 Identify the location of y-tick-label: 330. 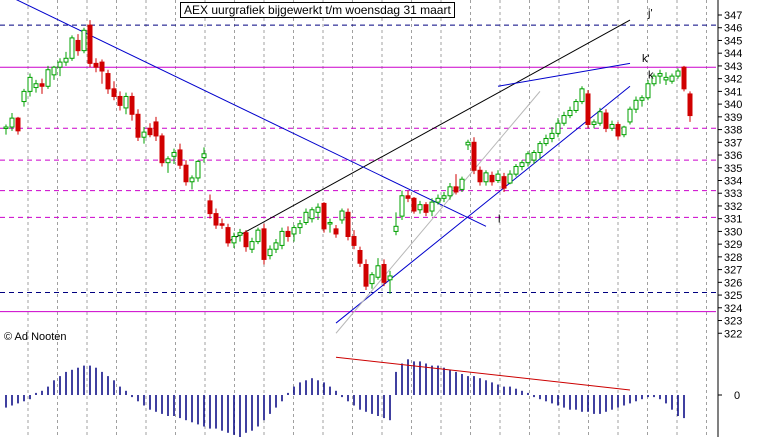
(733, 232).